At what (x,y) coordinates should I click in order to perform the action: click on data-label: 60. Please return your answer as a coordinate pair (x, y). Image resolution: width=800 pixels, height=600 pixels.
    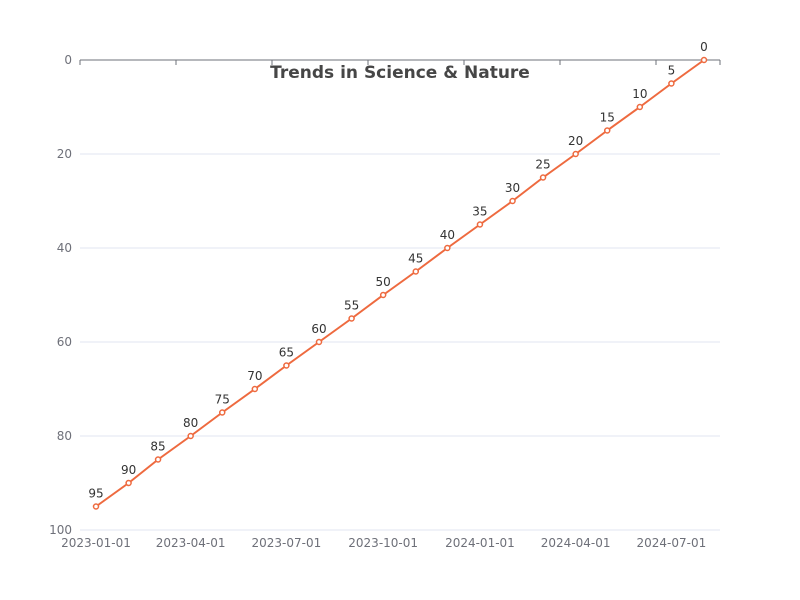
    Looking at the image, I should click on (318, 329).